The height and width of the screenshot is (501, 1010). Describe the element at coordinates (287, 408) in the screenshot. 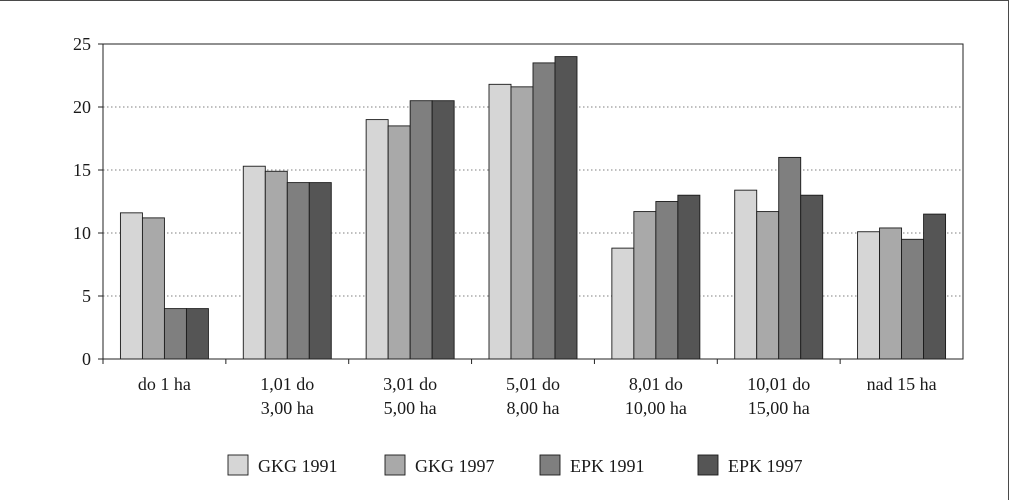

I see `x-tick-label: 3,00 ha` at that location.